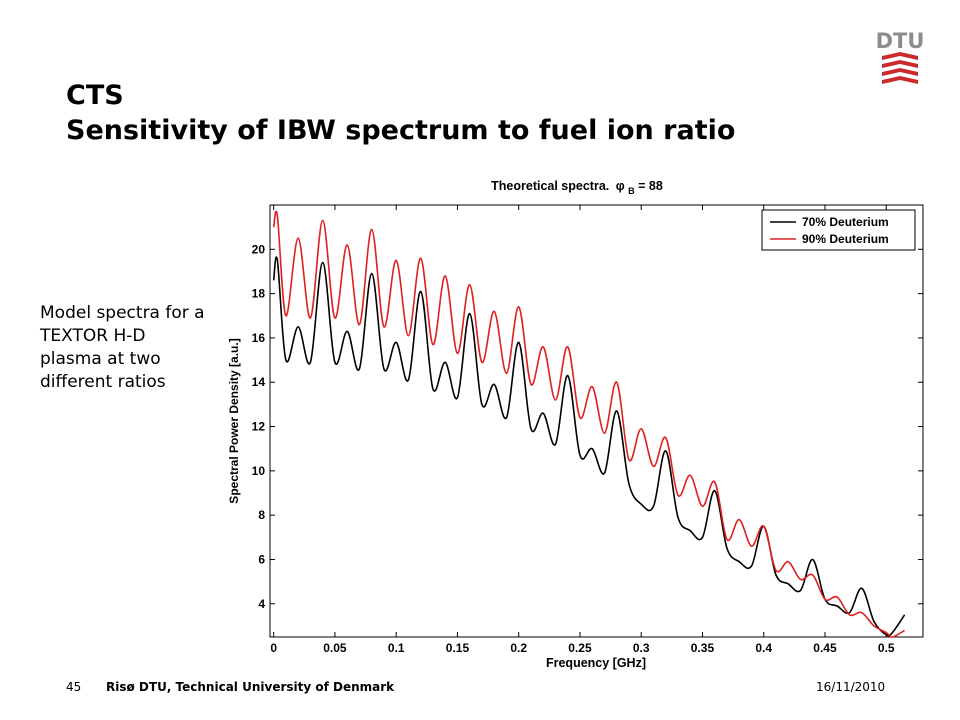 Image resolution: width=960 pixels, height=720 pixels. I want to click on y-tick-label: 12, so click(259, 427).